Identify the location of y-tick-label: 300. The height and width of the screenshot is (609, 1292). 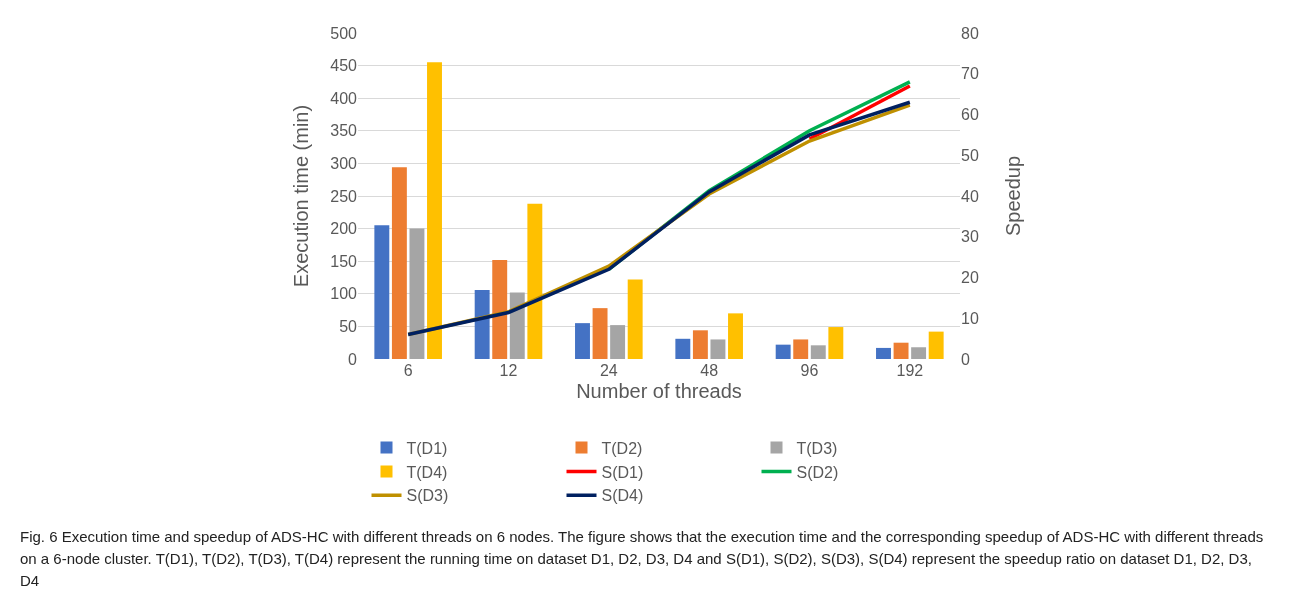
(344, 163).